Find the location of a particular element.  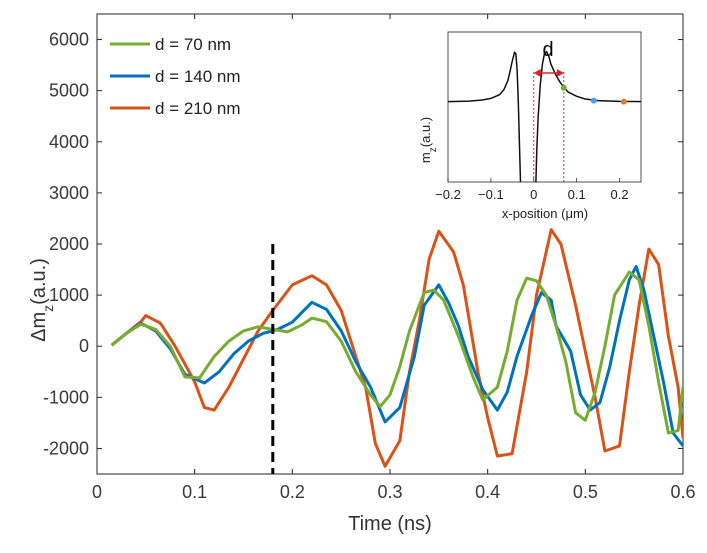

x-tick-label: 0.4 is located at coordinates (487, 492).